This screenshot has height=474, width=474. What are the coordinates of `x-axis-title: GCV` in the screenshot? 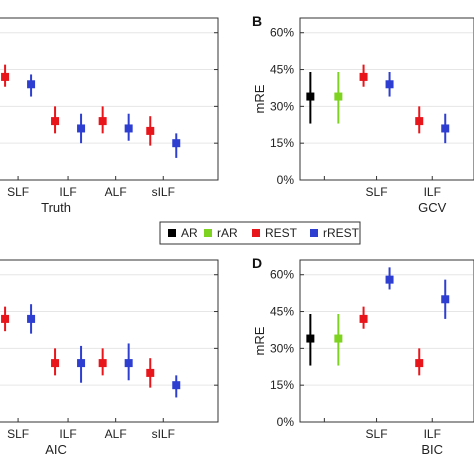 It's located at (432, 207).